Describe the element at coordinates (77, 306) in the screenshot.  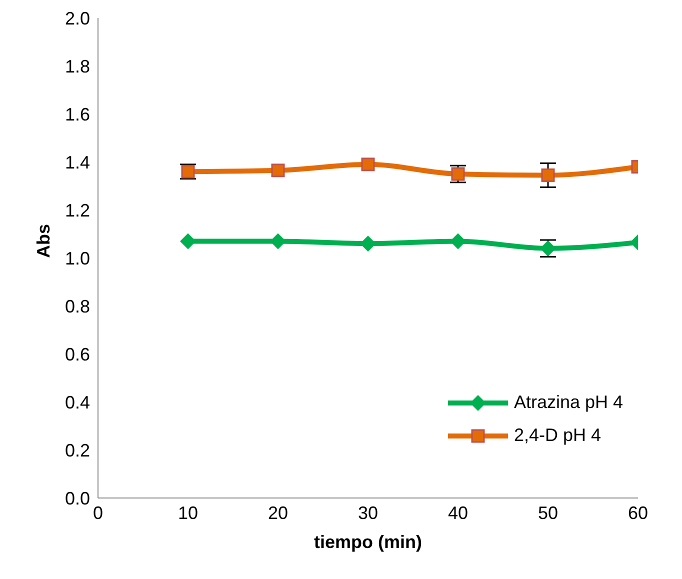
I see `y-tick-label: 0.8` at that location.